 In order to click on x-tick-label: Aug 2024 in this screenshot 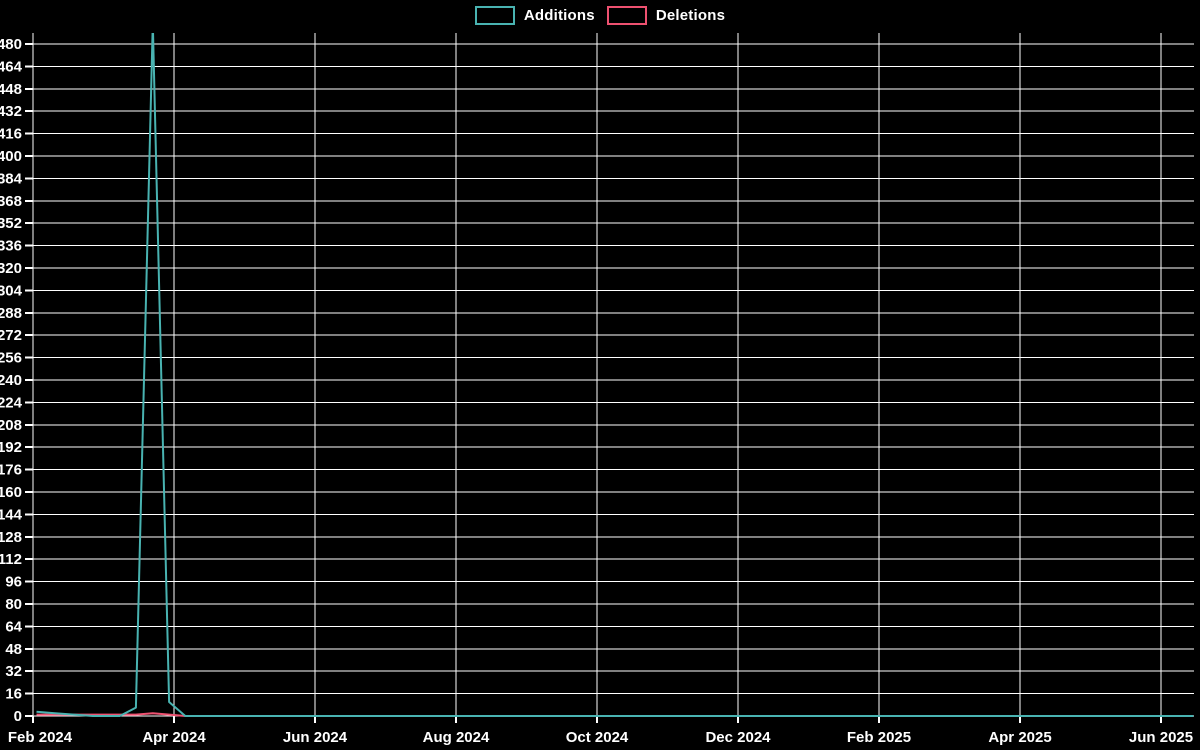, I will do `click(456, 737)`.